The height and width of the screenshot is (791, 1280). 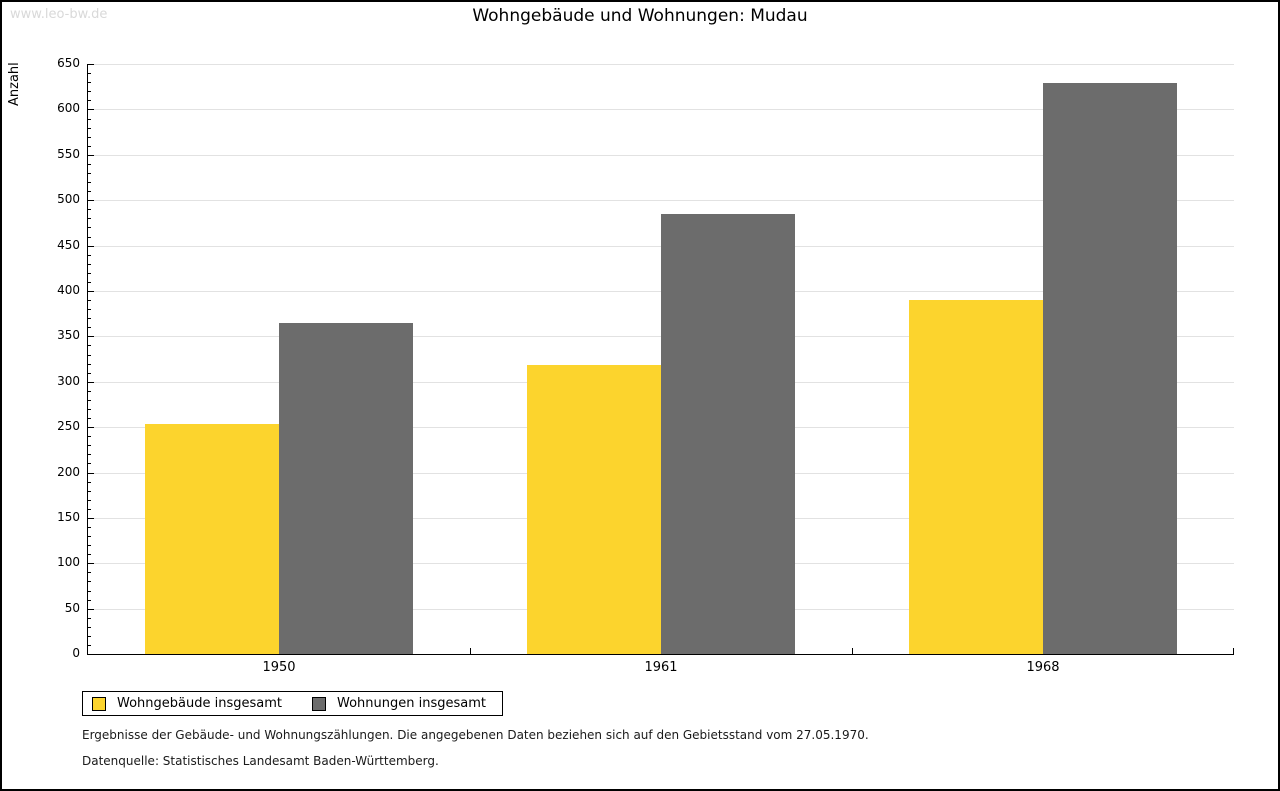 What do you see at coordinates (76, 653) in the screenshot?
I see `y-tick-label-0: 0` at bounding box center [76, 653].